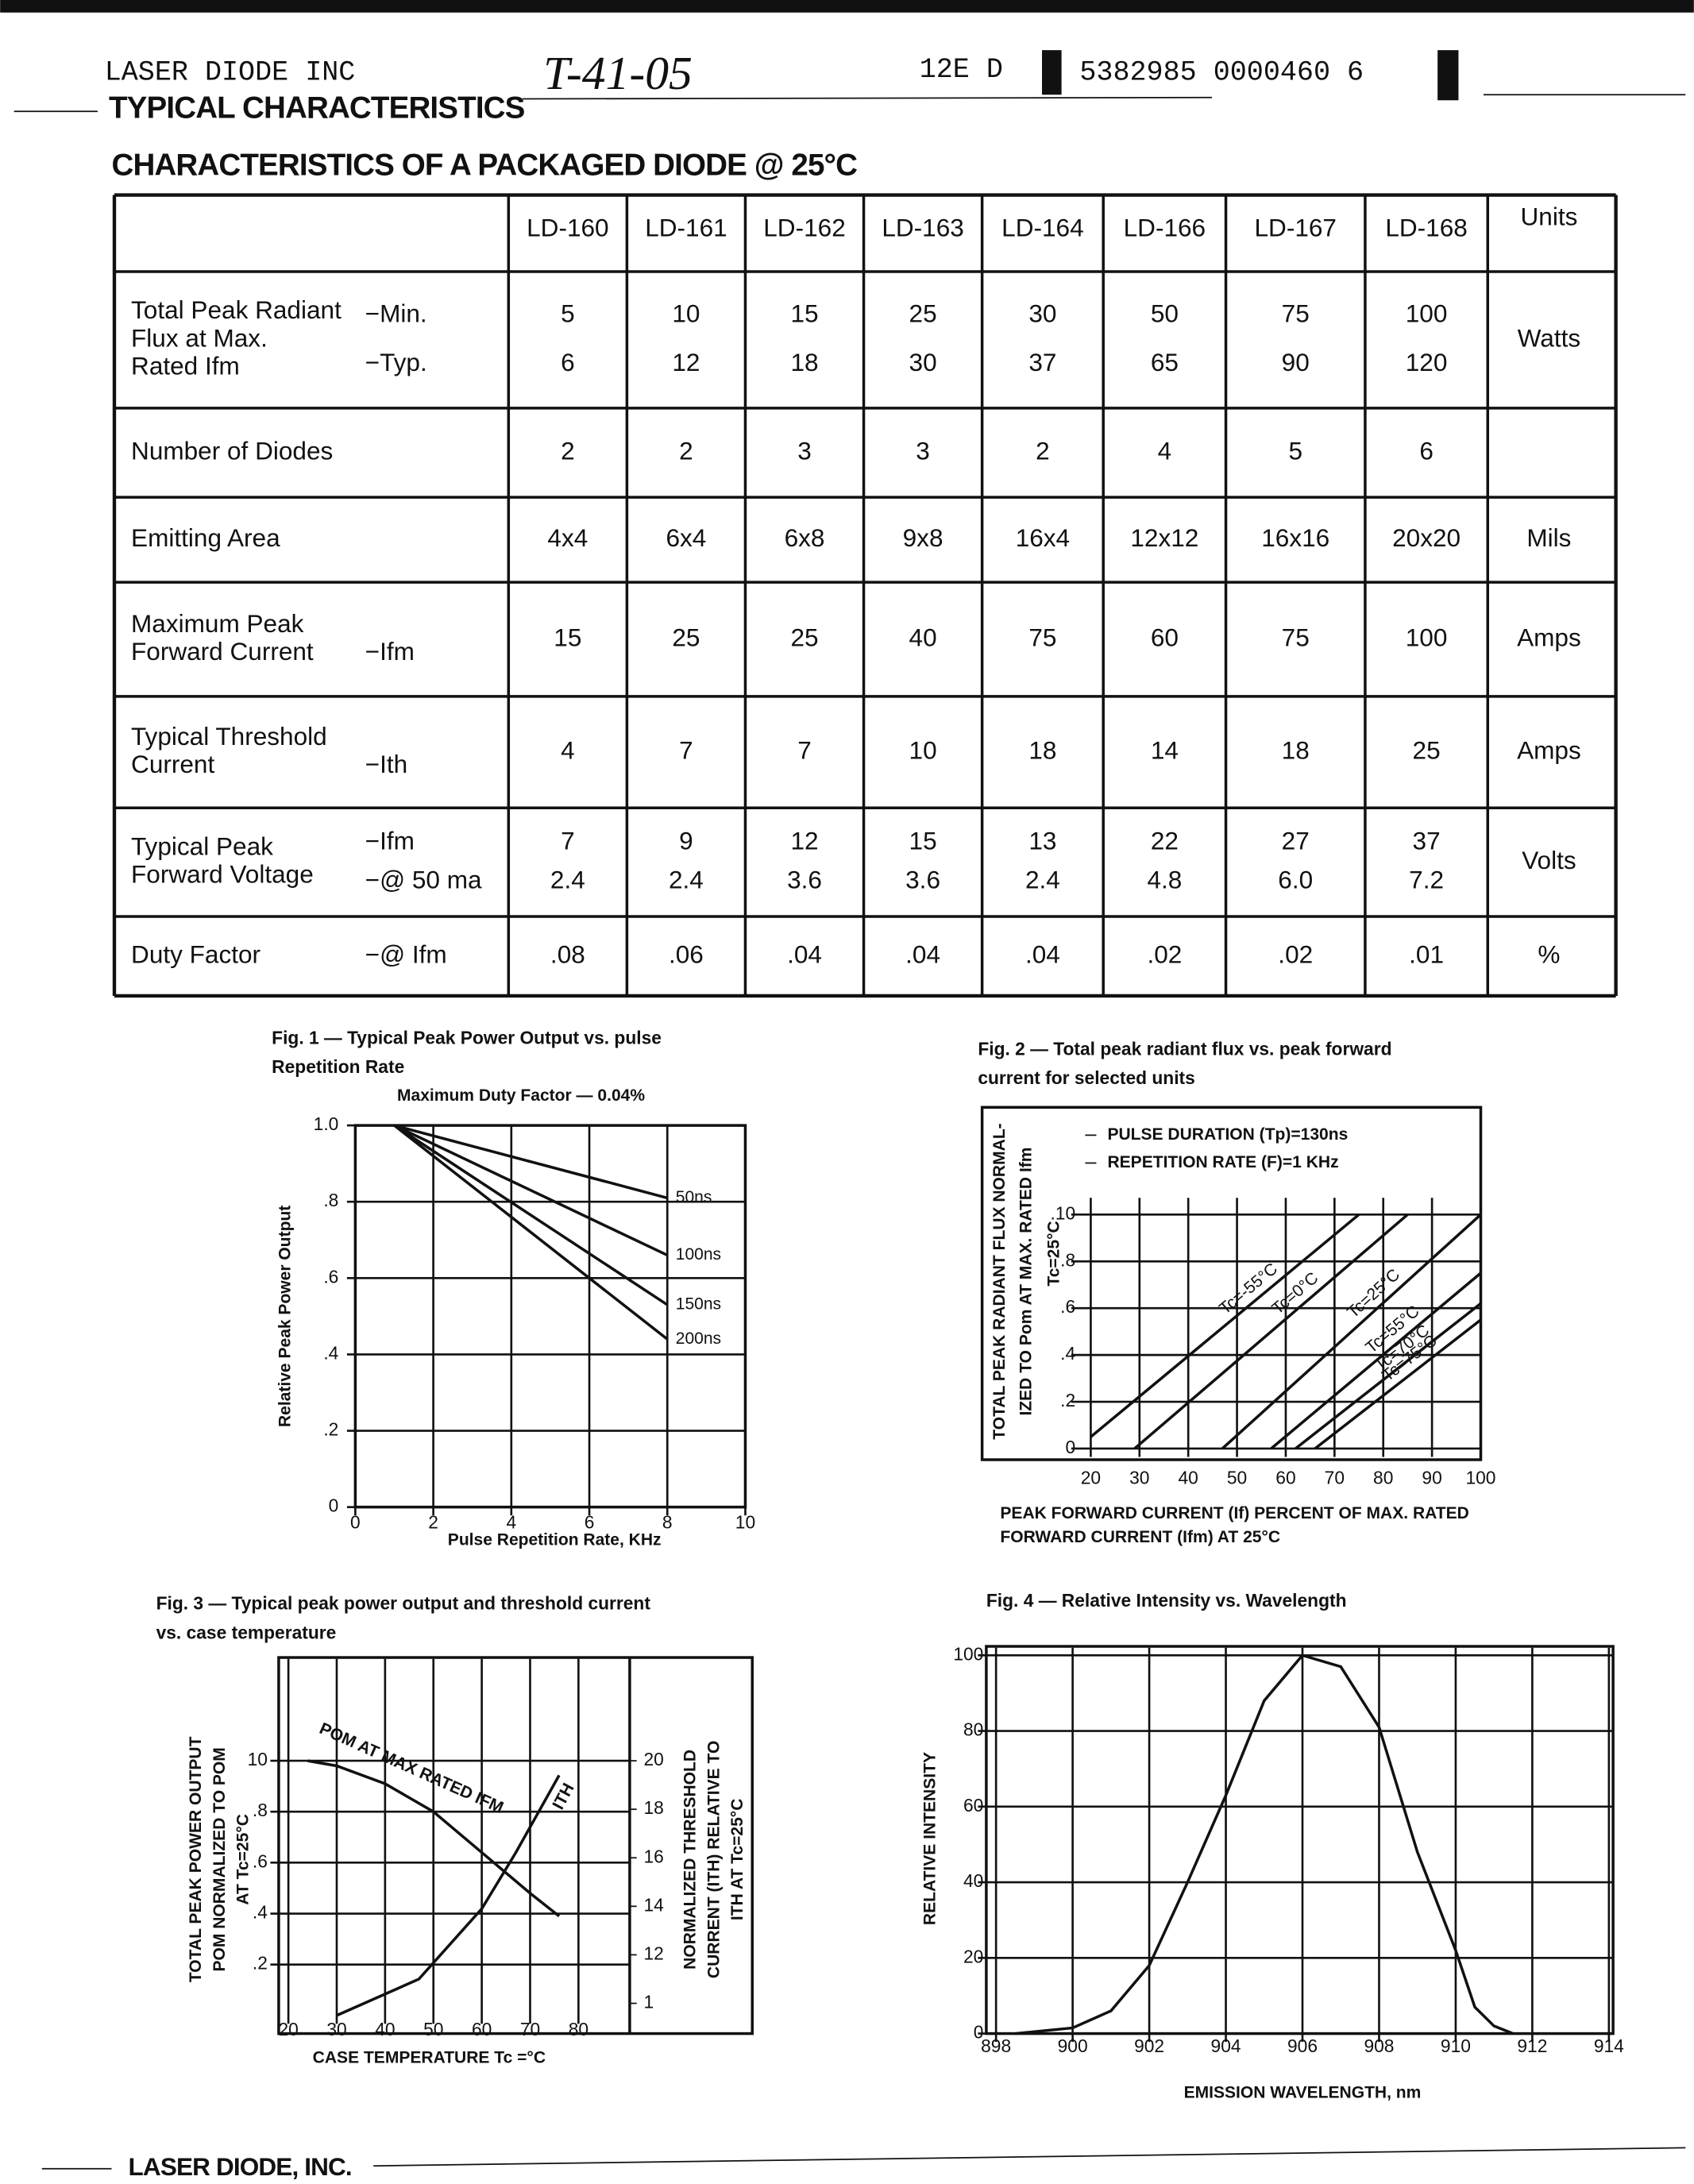 The width and height of the screenshot is (1694, 2184). What do you see at coordinates (968, 1653) in the screenshot?
I see `y-tick-label: 100` at bounding box center [968, 1653].